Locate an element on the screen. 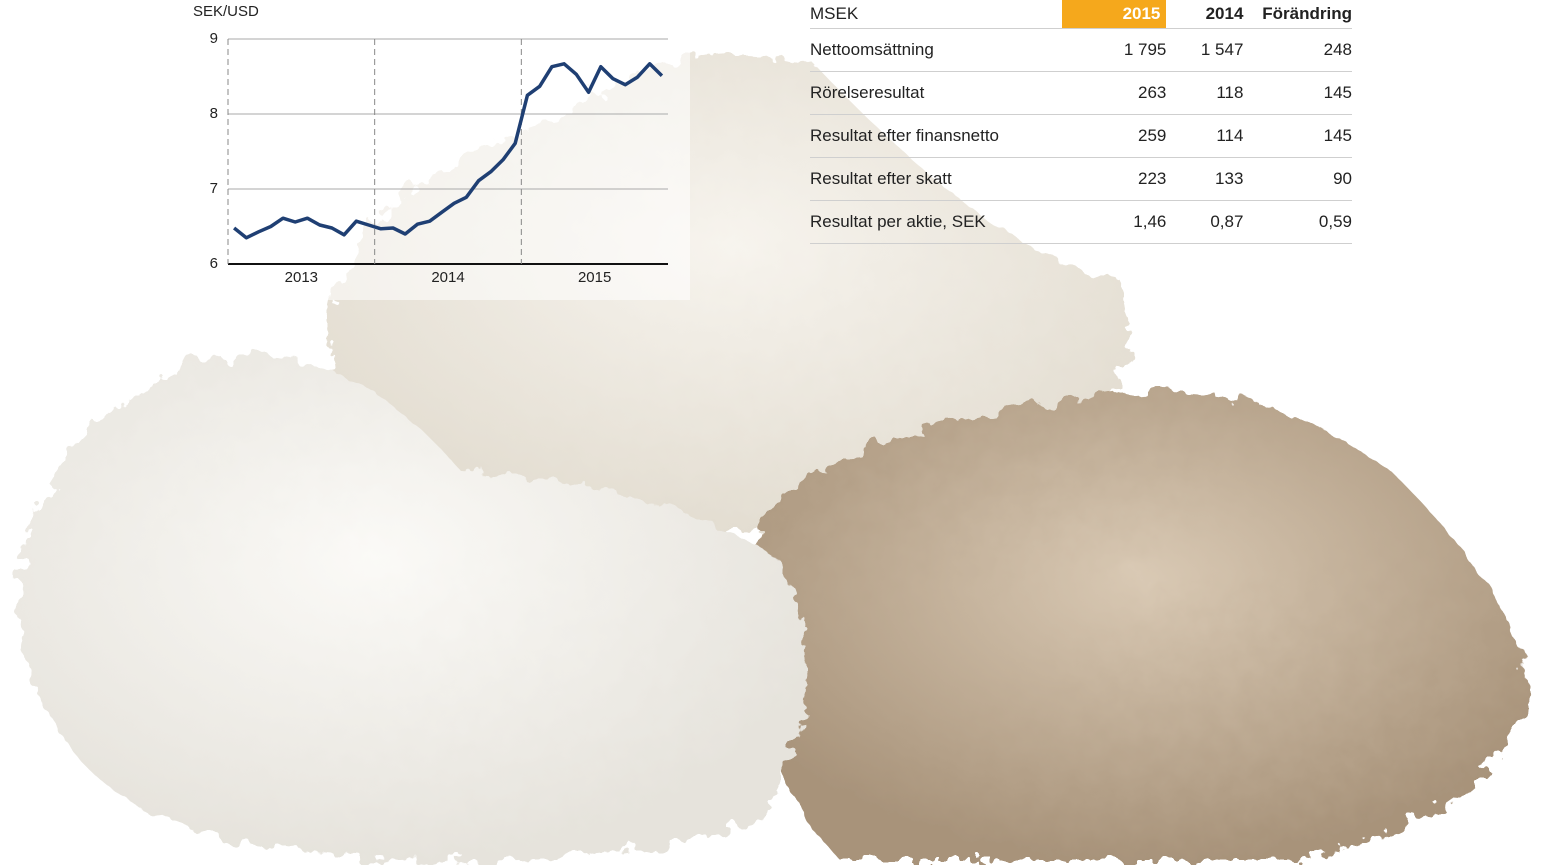 This screenshot has width=1543, height=865. y-tick-label: 8 is located at coordinates (214, 113).